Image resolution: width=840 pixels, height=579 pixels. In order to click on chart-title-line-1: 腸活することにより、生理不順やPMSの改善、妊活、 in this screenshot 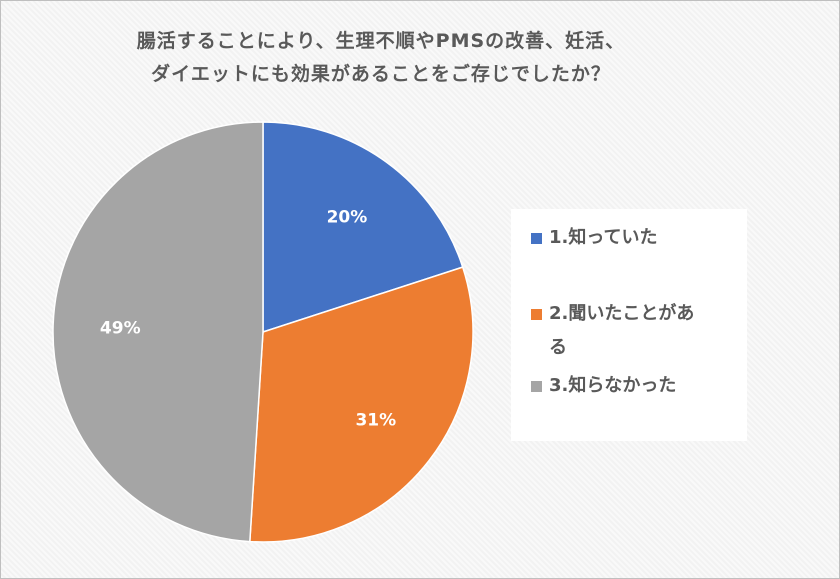, I will do `click(381, 41)`.